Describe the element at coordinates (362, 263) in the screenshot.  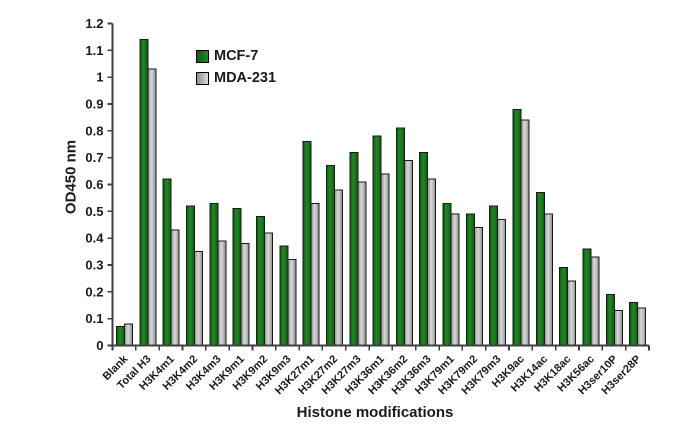
I see `bar-MDA-231-H3K27m3` at that location.